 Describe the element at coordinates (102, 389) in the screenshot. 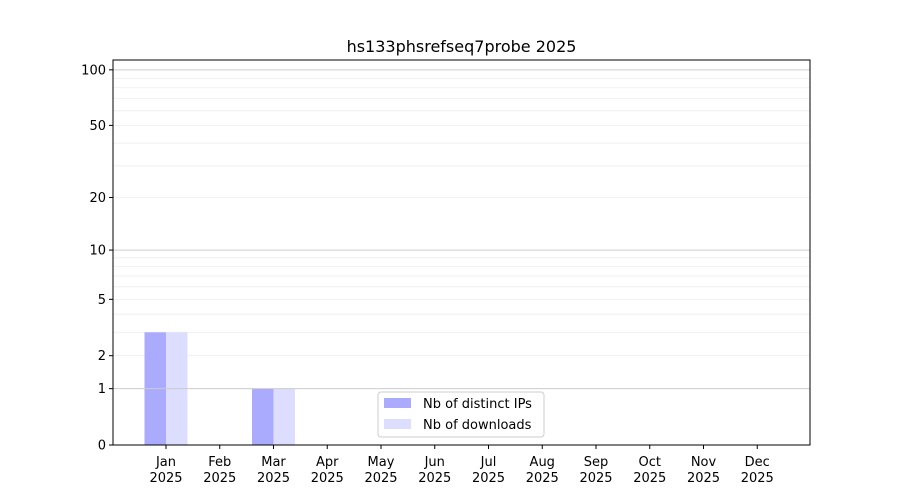

I see `y-tick-label: 1` at that location.